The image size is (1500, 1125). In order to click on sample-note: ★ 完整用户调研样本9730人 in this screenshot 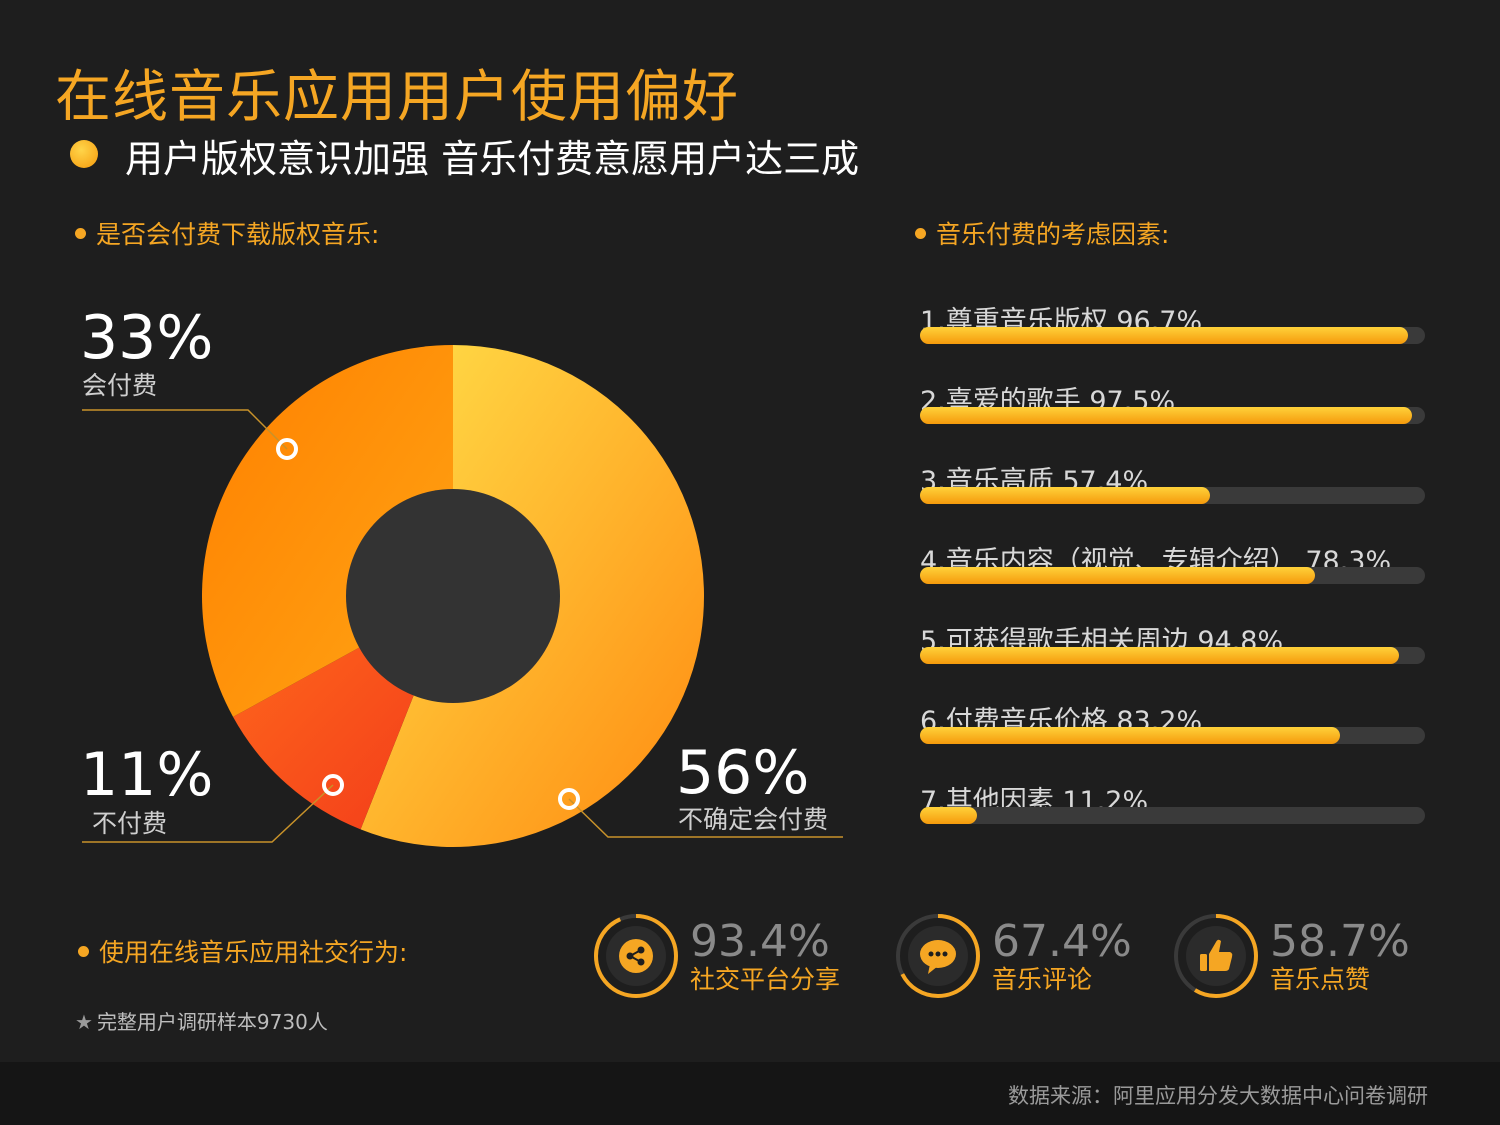, I will do `click(201, 1020)`.